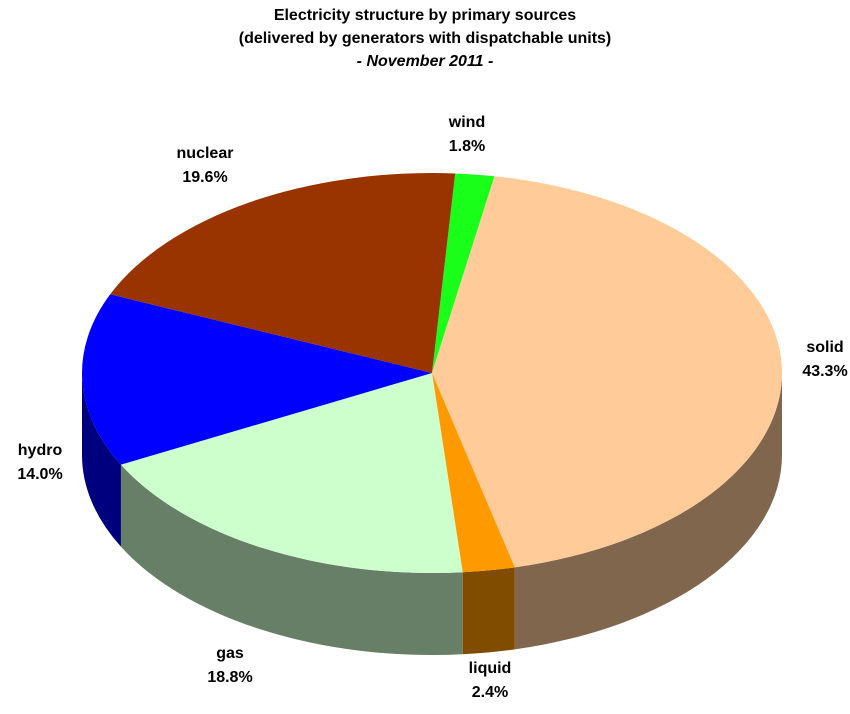 This screenshot has width=850, height=714. What do you see at coordinates (39, 474) in the screenshot?
I see `slice-value: 14.0%` at bounding box center [39, 474].